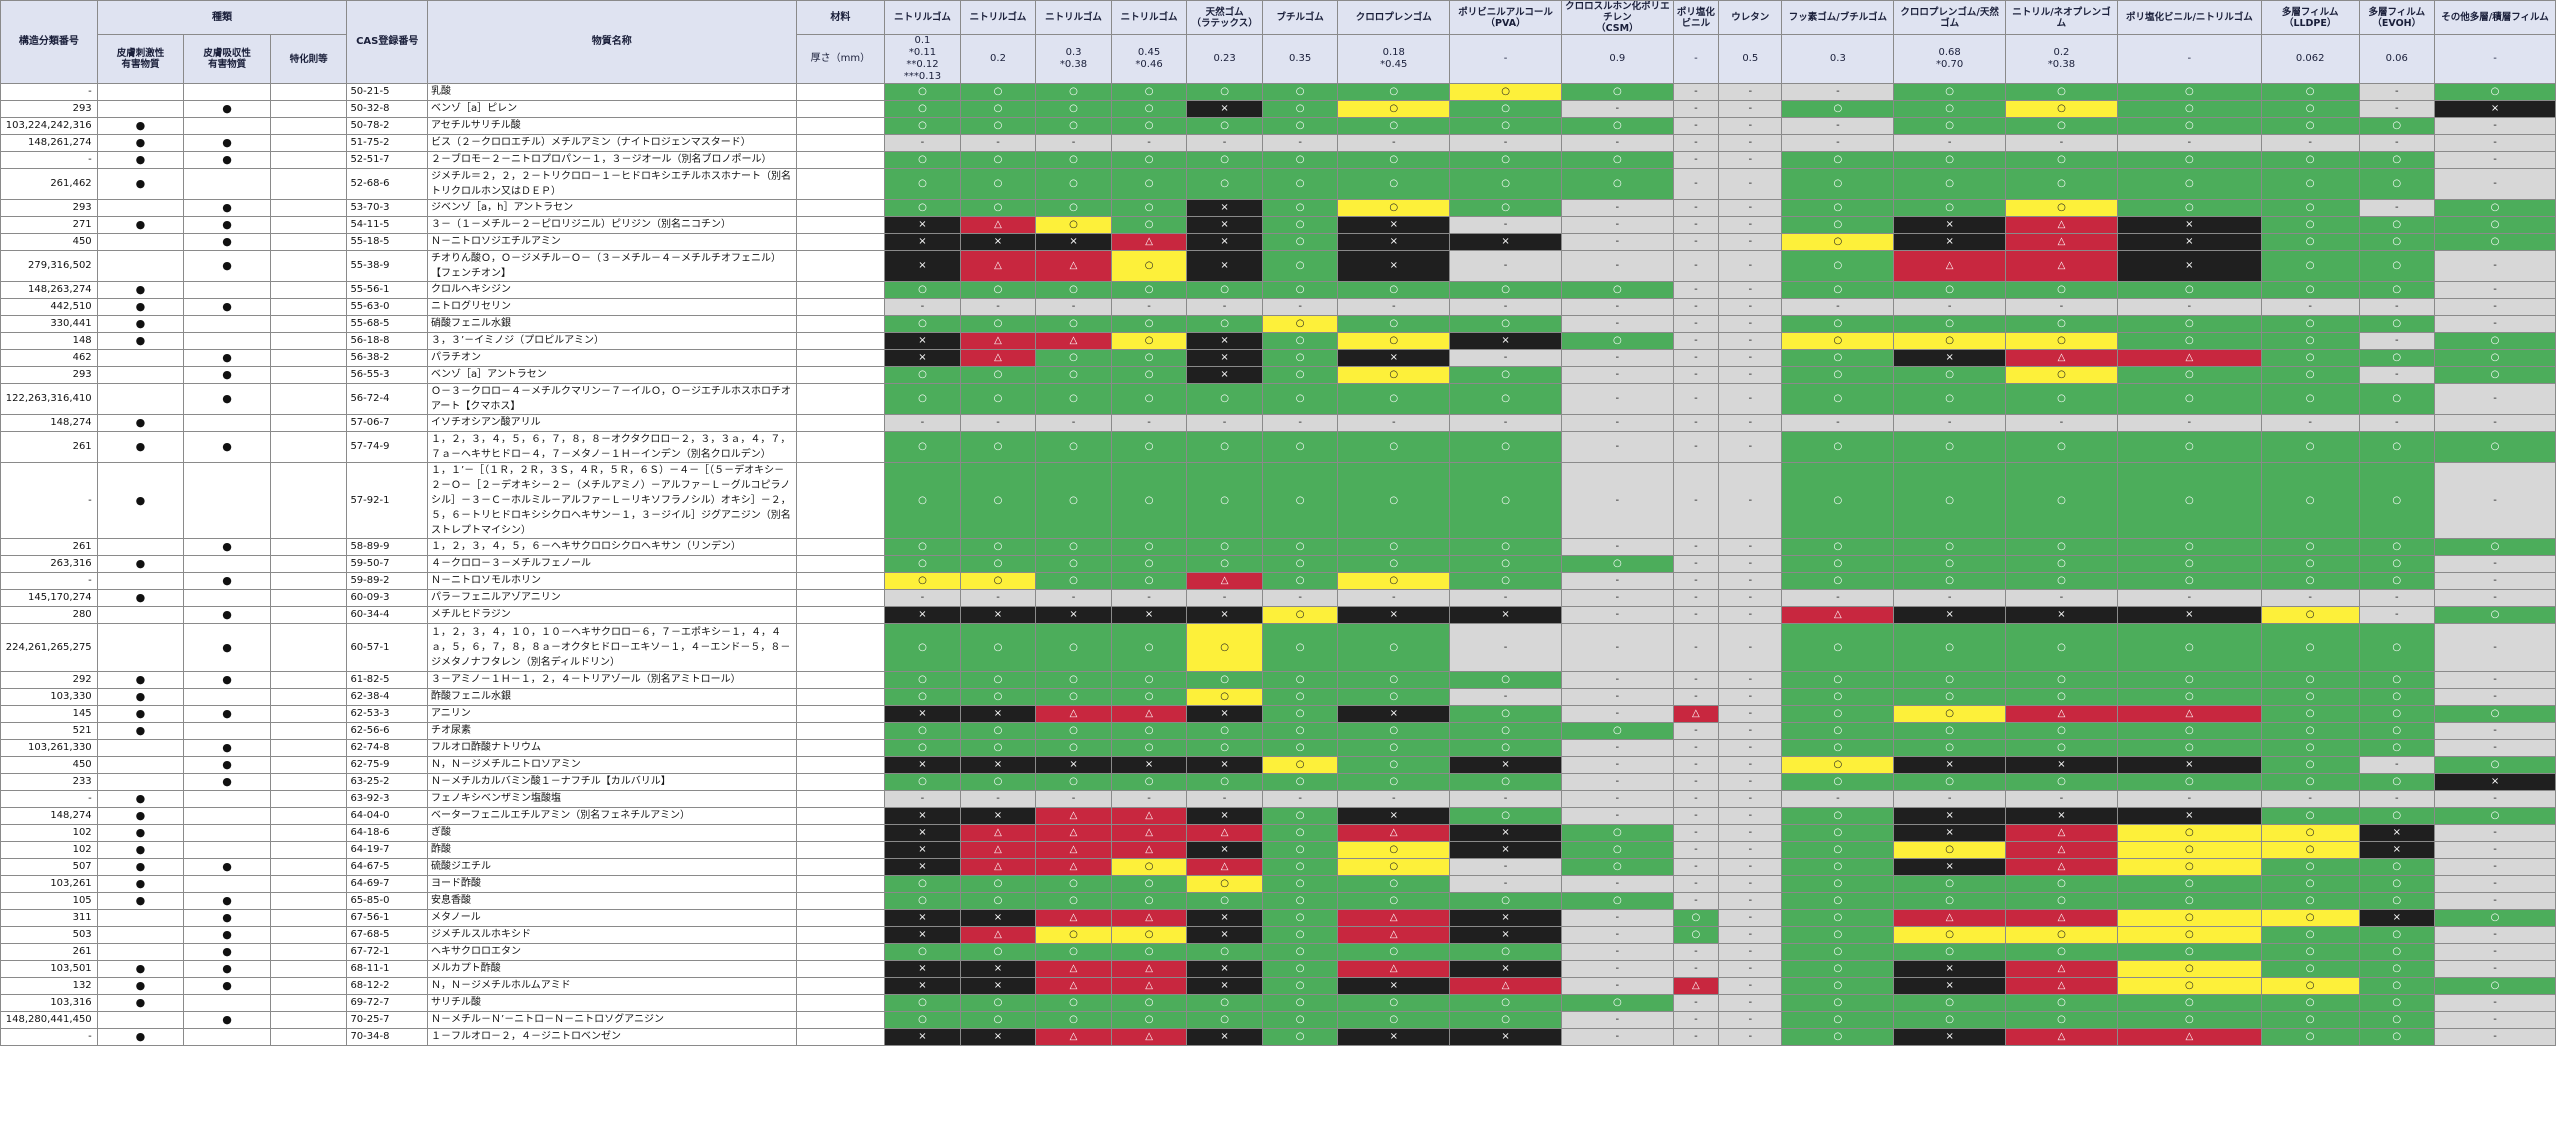 The width and height of the screenshot is (2556, 1122). What do you see at coordinates (387, 1037) in the screenshot?
I see `cas-cell: 70-34-8` at bounding box center [387, 1037].